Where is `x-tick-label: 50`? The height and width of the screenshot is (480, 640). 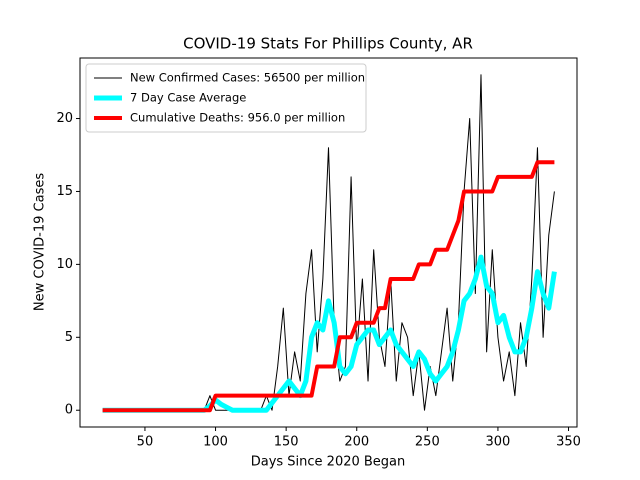 x-tick-label: 50 is located at coordinates (145, 442).